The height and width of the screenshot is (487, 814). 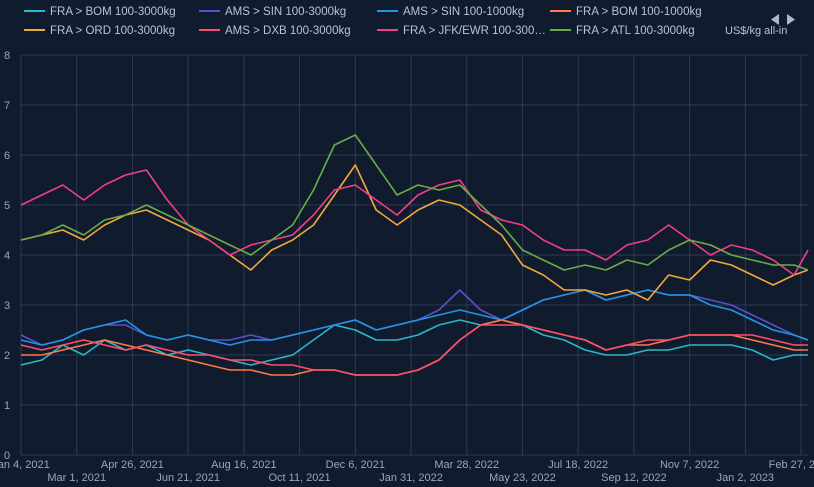 What do you see at coordinates (756, 31) in the screenshot?
I see `y-unit-label: US$/kg all-in` at bounding box center [756, 31].